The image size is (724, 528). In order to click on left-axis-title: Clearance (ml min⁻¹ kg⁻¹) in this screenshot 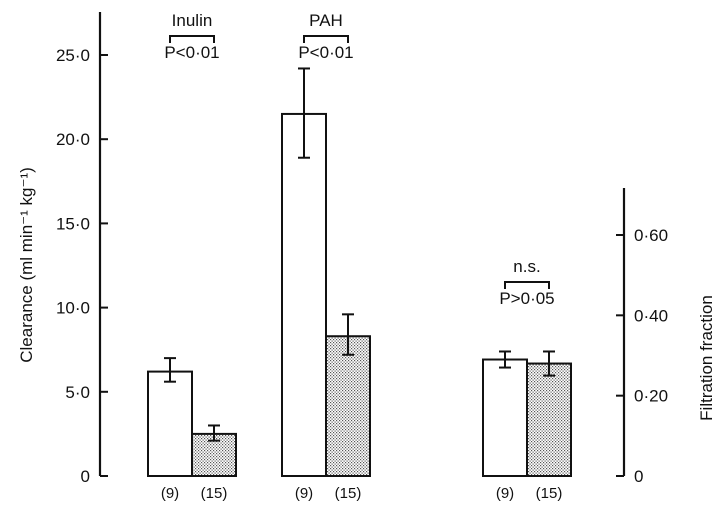, I will do `click(26, 265)`.